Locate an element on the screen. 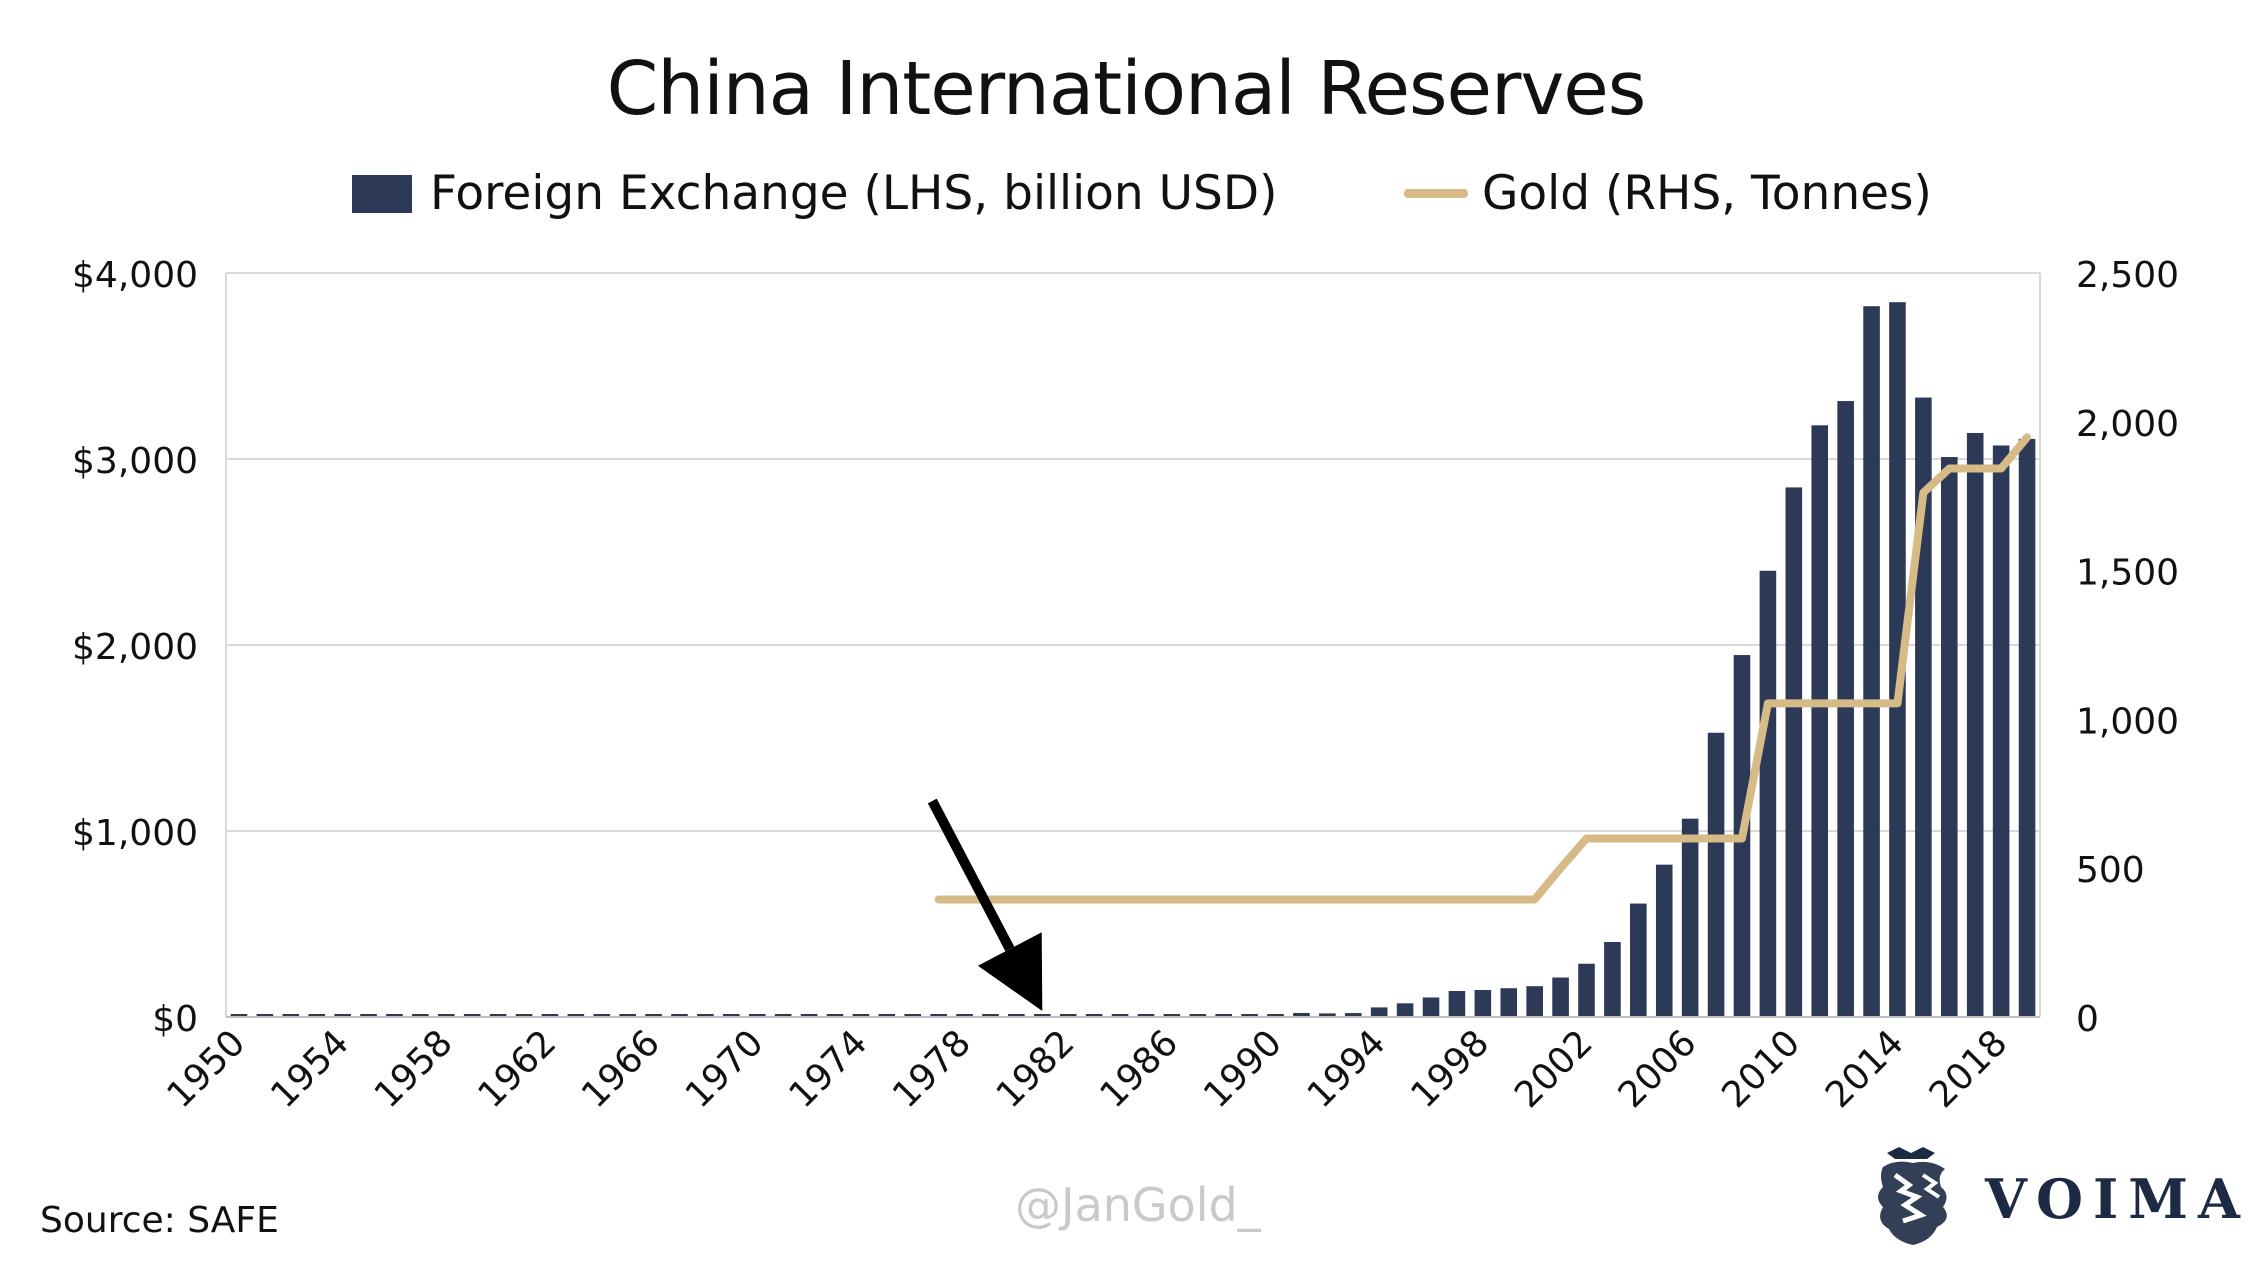 This screenshot has width=2252, height=1263. x-axis-tick-label: 1994 is located at coordinates (1347, 1069).